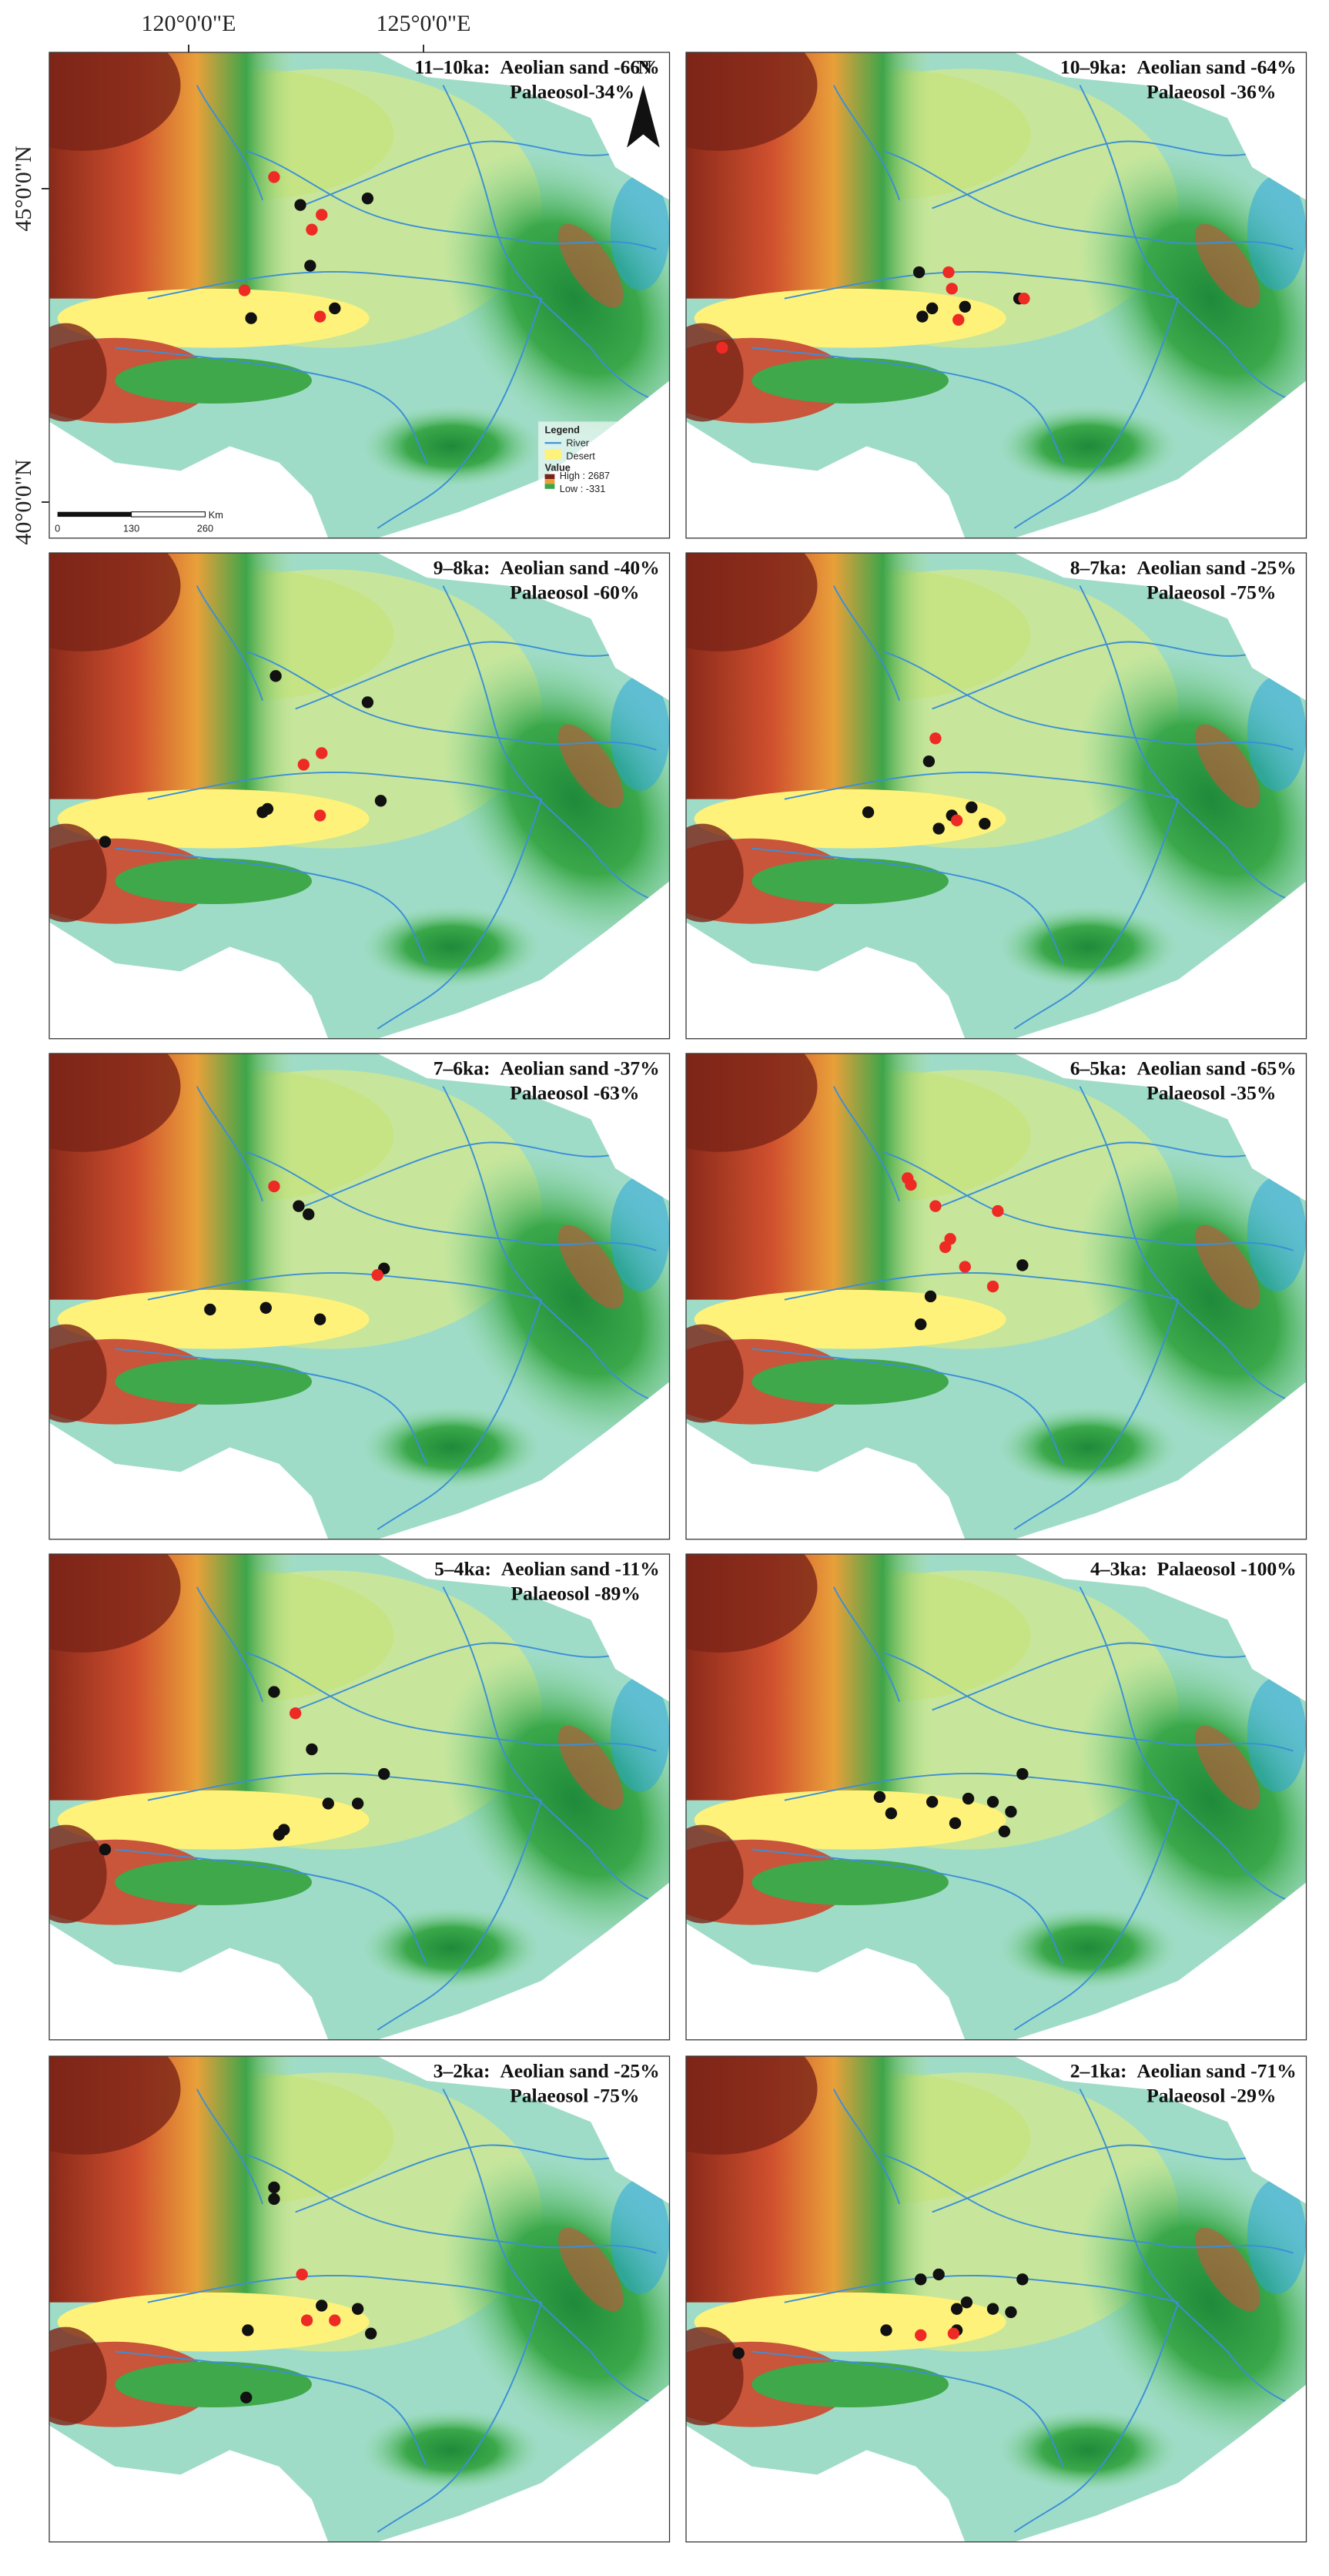  Describe the element at coordinates (1098, 568) in the screenshot. I see `period-label: 8–7ka:` at that location.